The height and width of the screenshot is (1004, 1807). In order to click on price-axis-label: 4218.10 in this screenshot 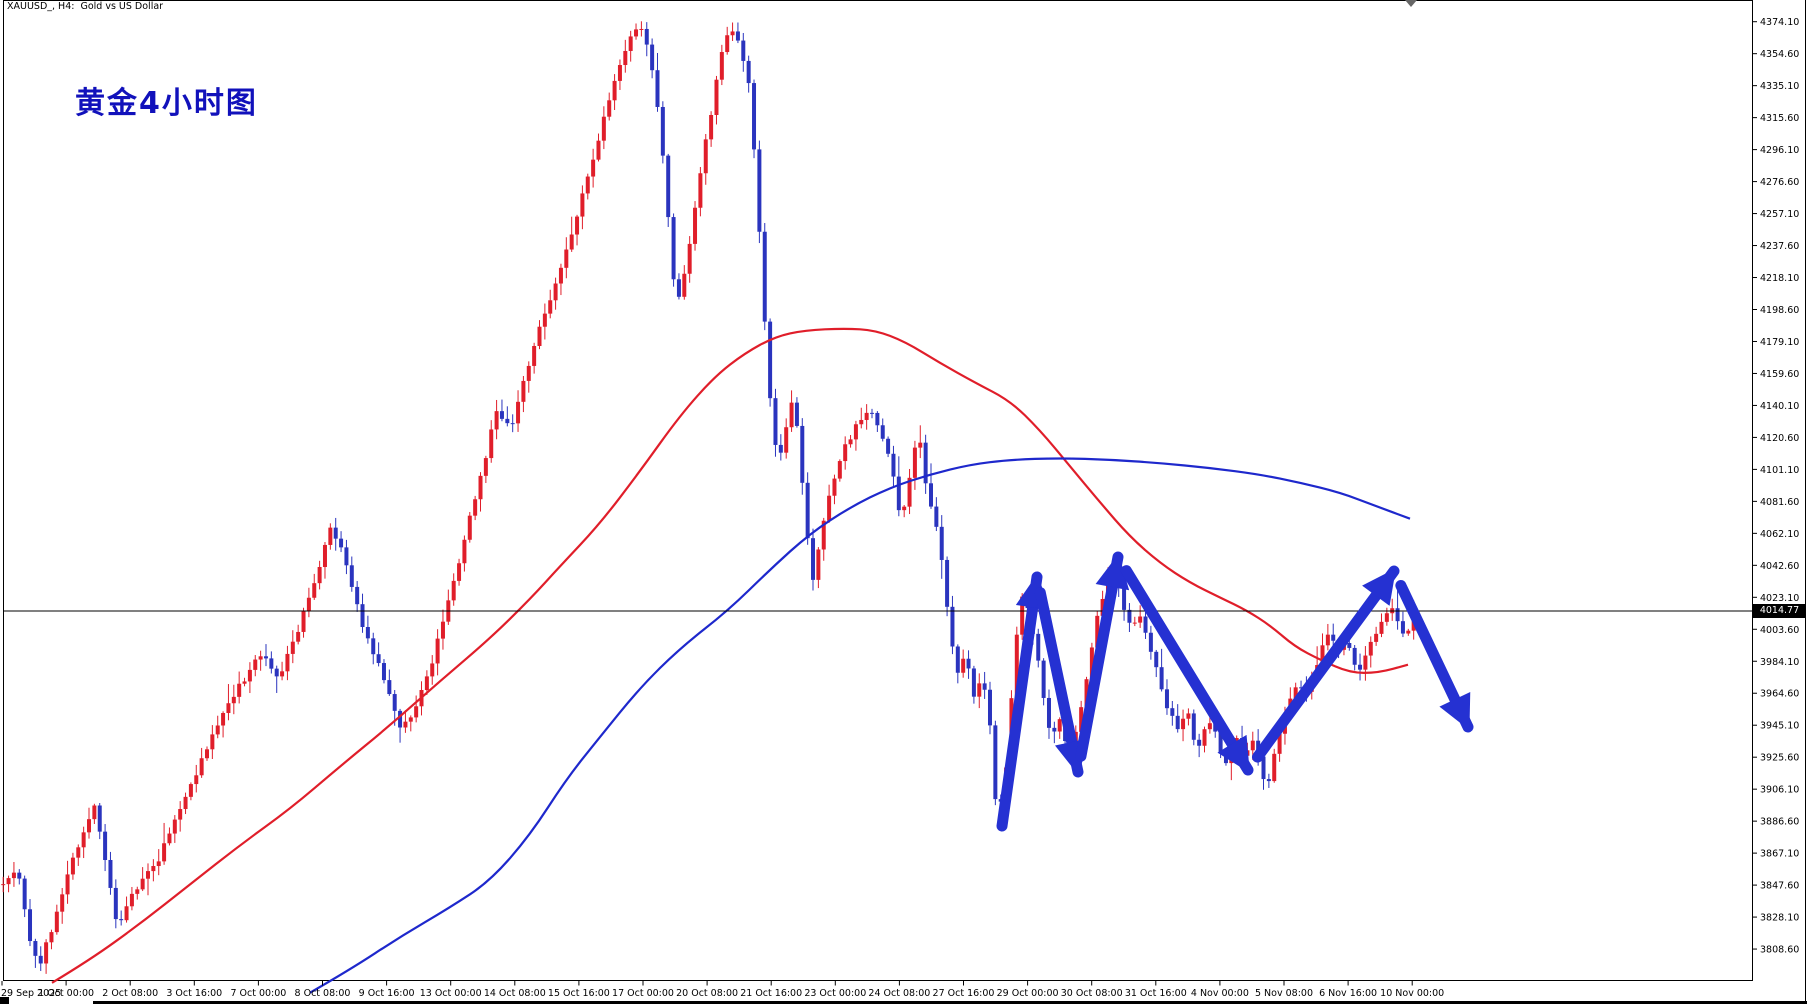, I will do `click(1779, 278)`.